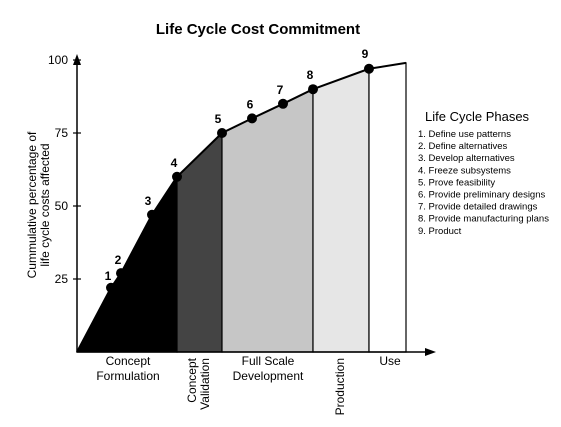  What do you see at coordinates (174, 163) in the screenshot?
I see `data-point-label: 4` at bounding box center [174, 163].